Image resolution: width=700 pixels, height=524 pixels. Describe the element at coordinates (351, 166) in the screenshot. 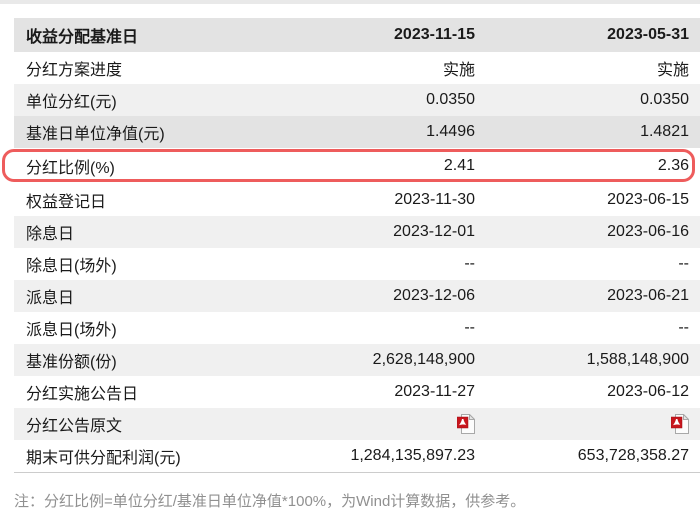

I see `table-row-dividend-ratio: 分红比例(%) 2.41 2.36` at that location.